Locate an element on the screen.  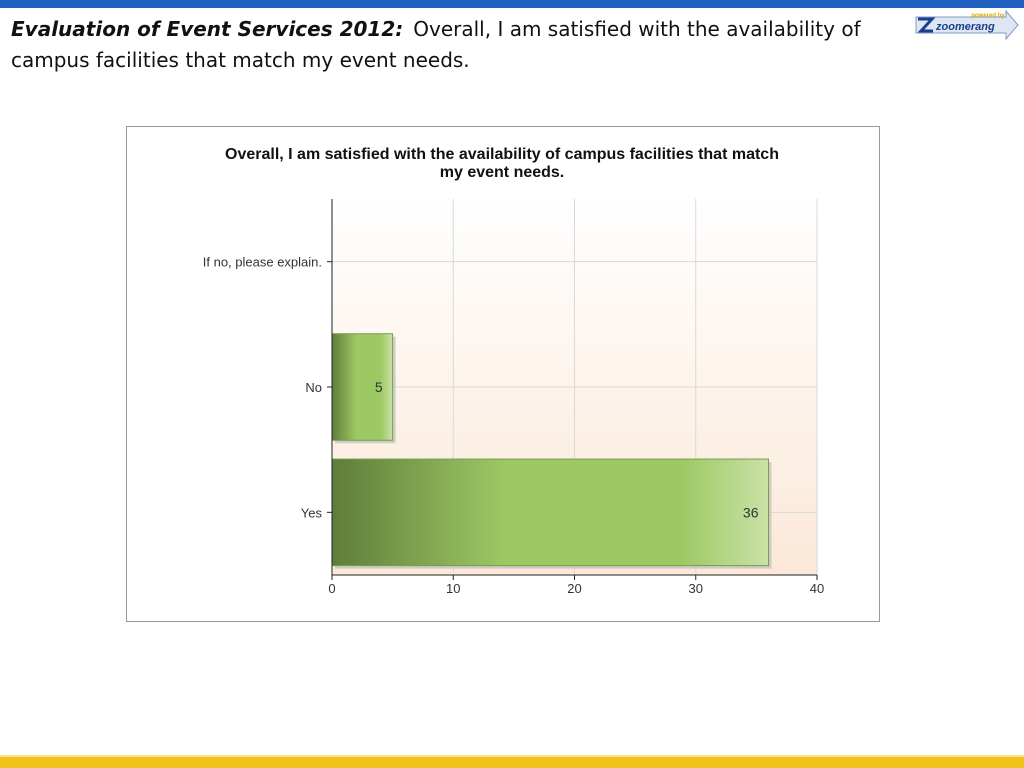
bottom-accent-bar is located at coordinates (512, 761).